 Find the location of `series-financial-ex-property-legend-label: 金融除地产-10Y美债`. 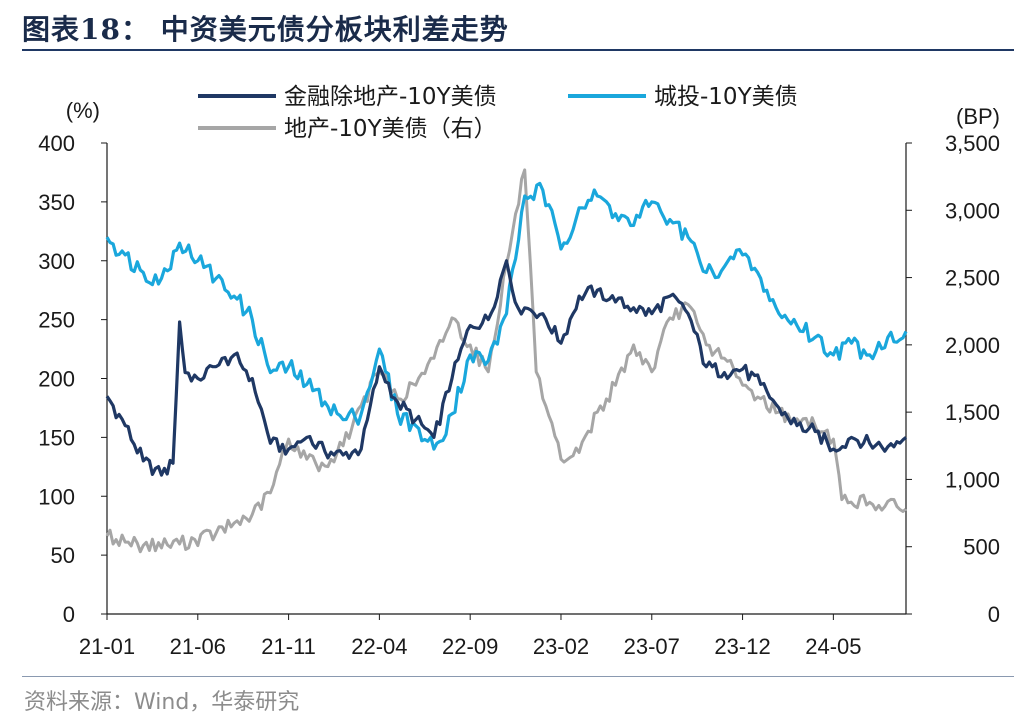

series-financial-ex-property-legend-label: 金融除地产-10Y美债 is located at coordinates (390, 97).